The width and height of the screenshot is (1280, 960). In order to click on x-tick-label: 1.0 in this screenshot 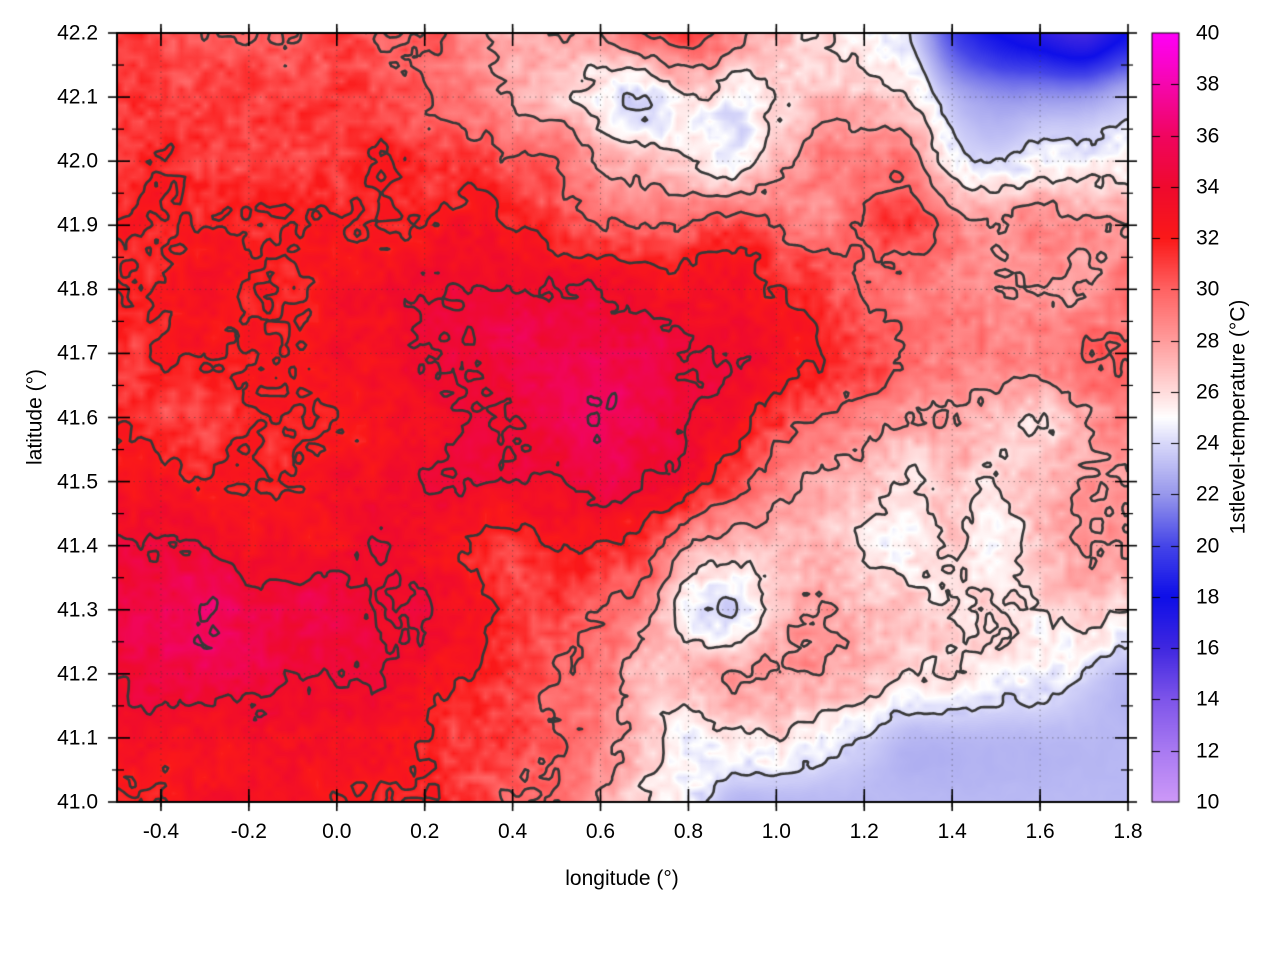, I will do `click(776, 831)`.